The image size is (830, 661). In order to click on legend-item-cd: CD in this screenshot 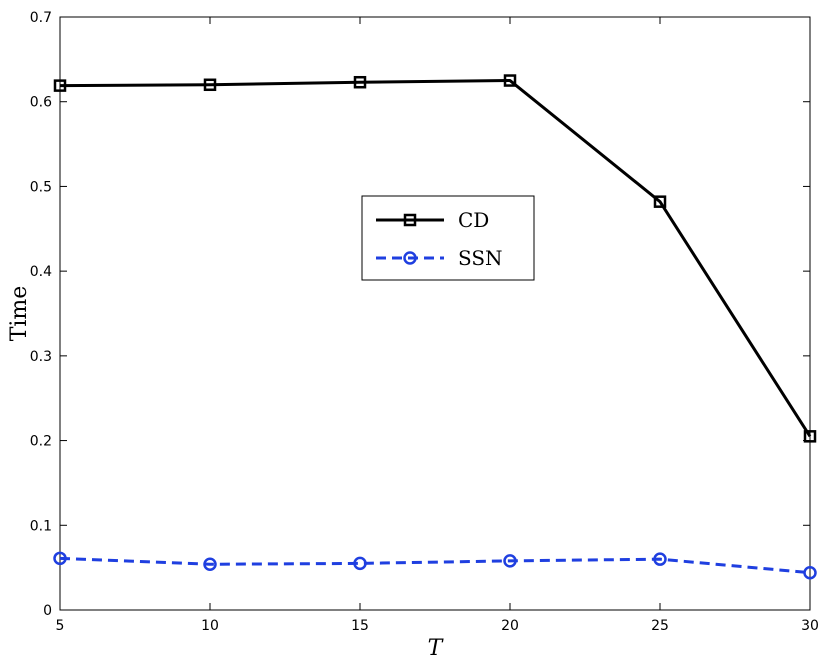, I will do `click(432, 220)`.